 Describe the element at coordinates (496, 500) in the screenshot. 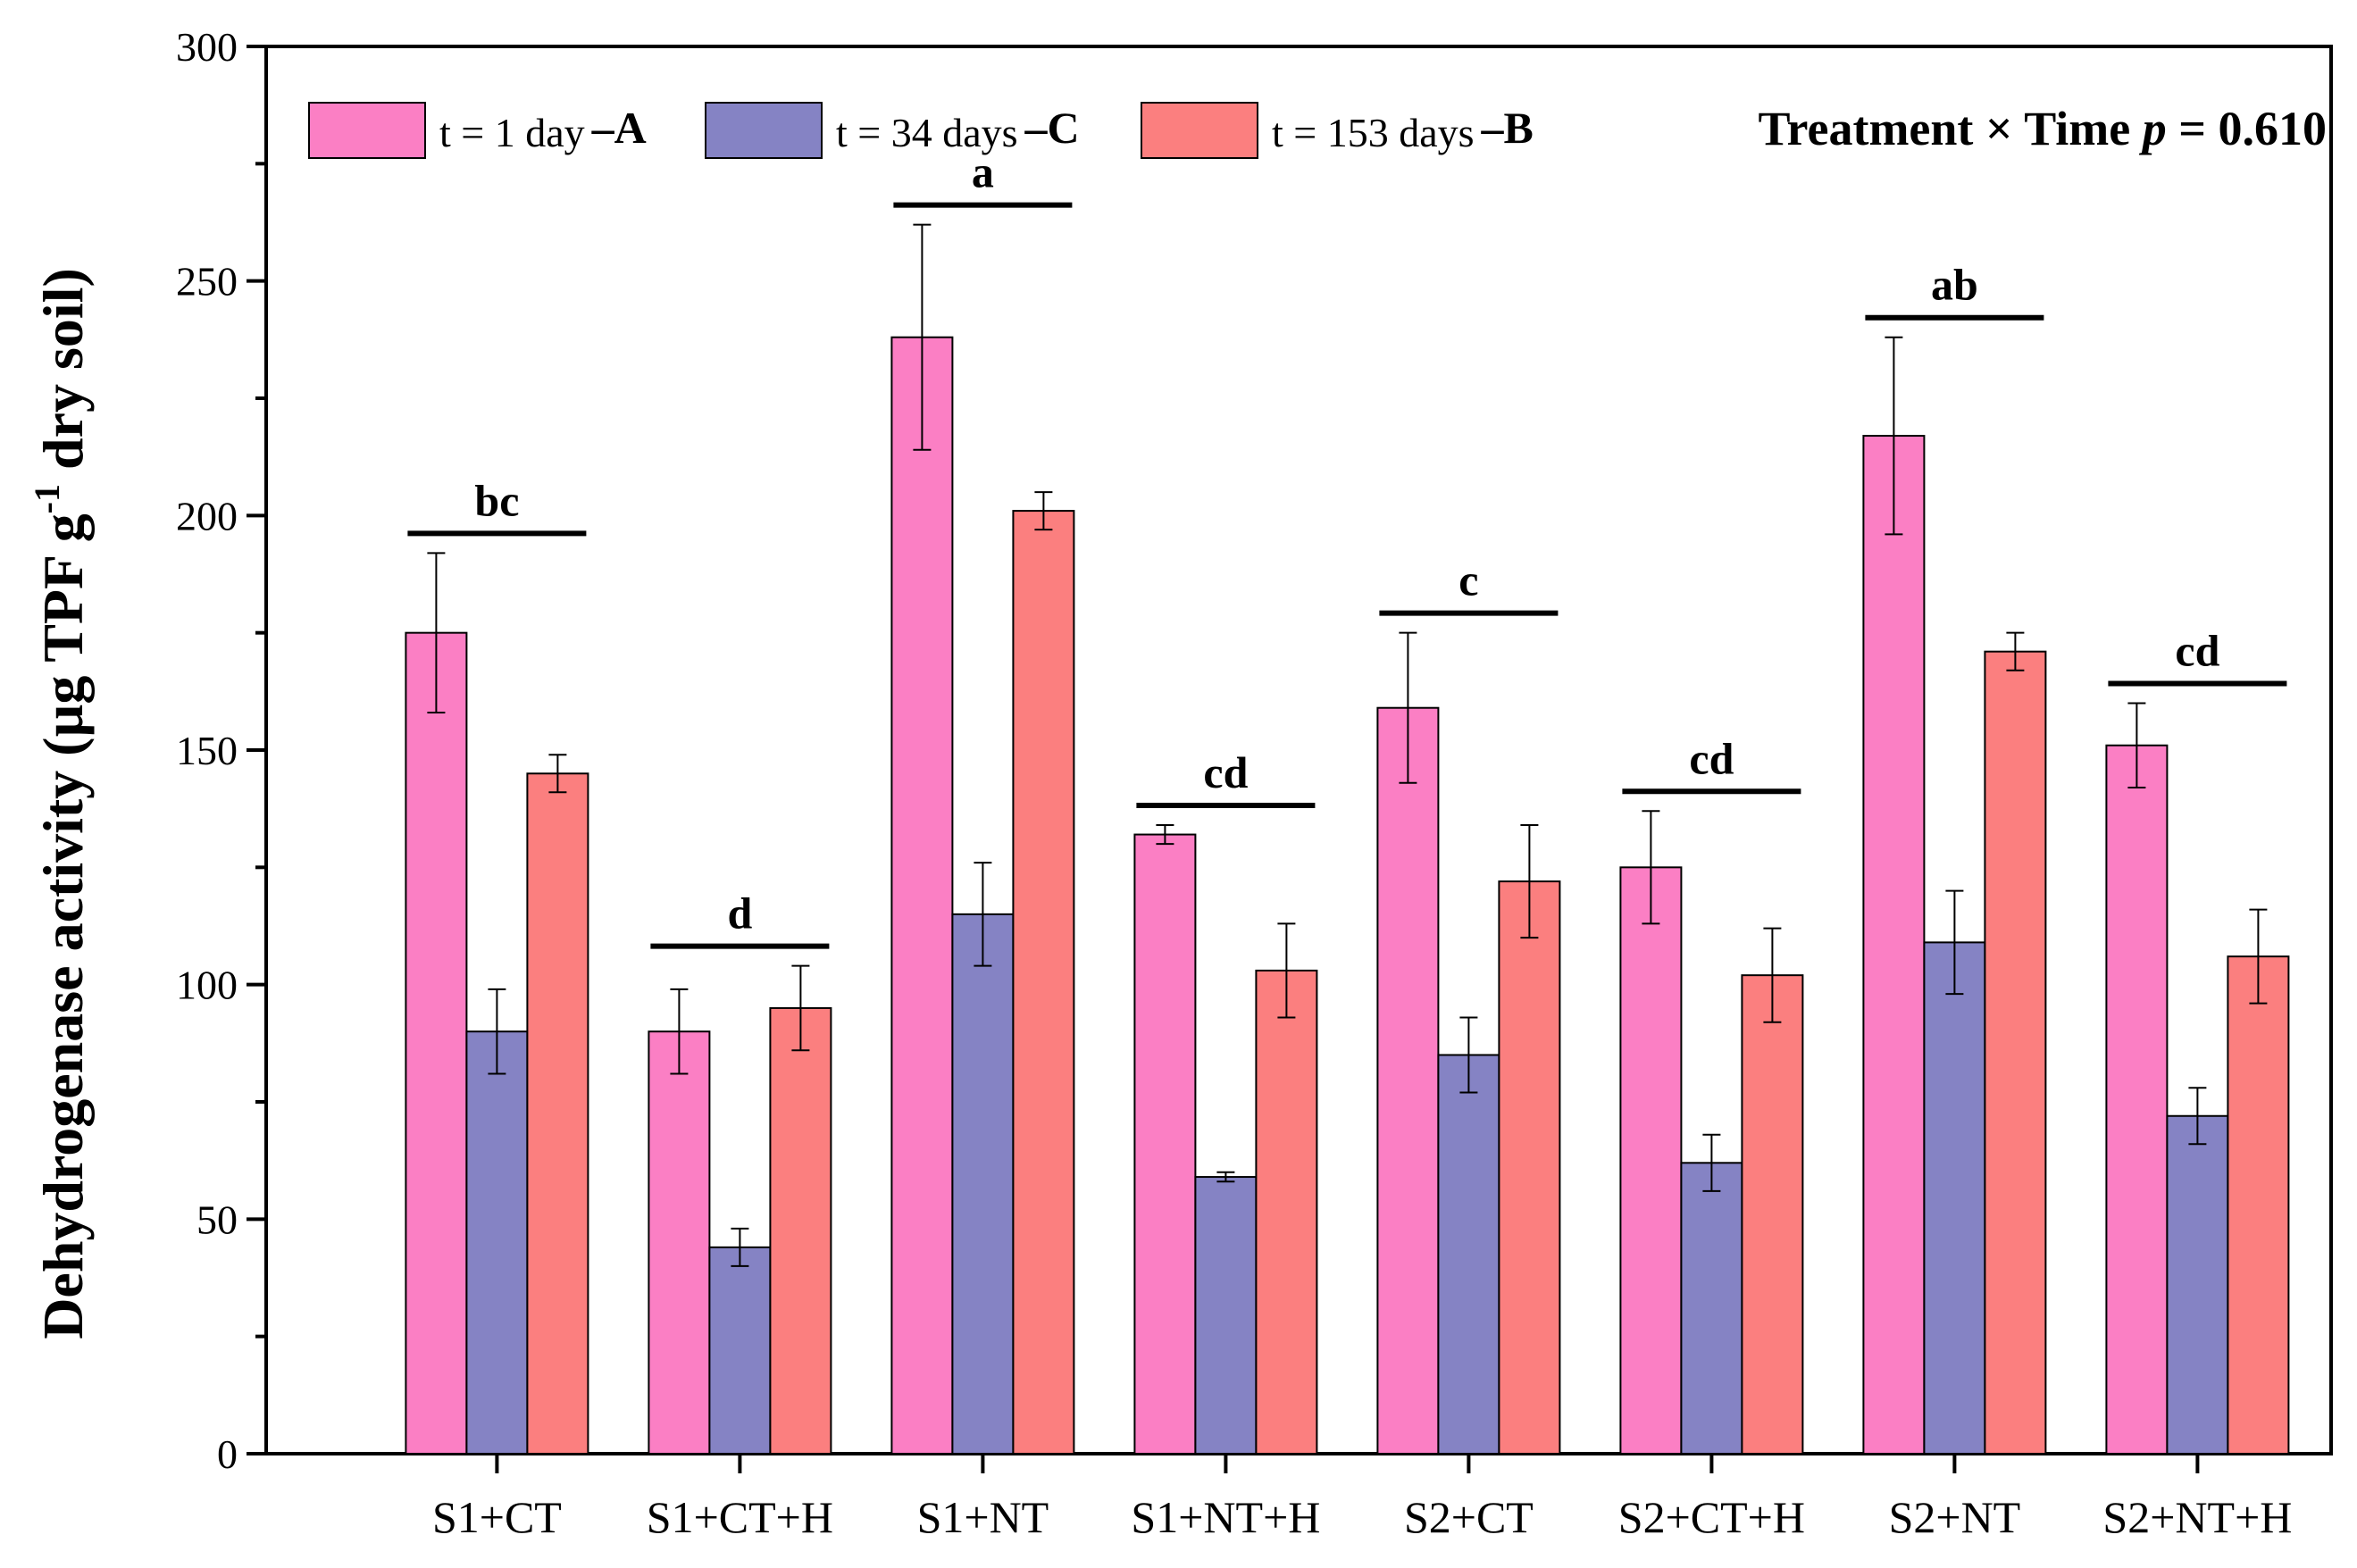

I see `significance-letter: bc` at that location.